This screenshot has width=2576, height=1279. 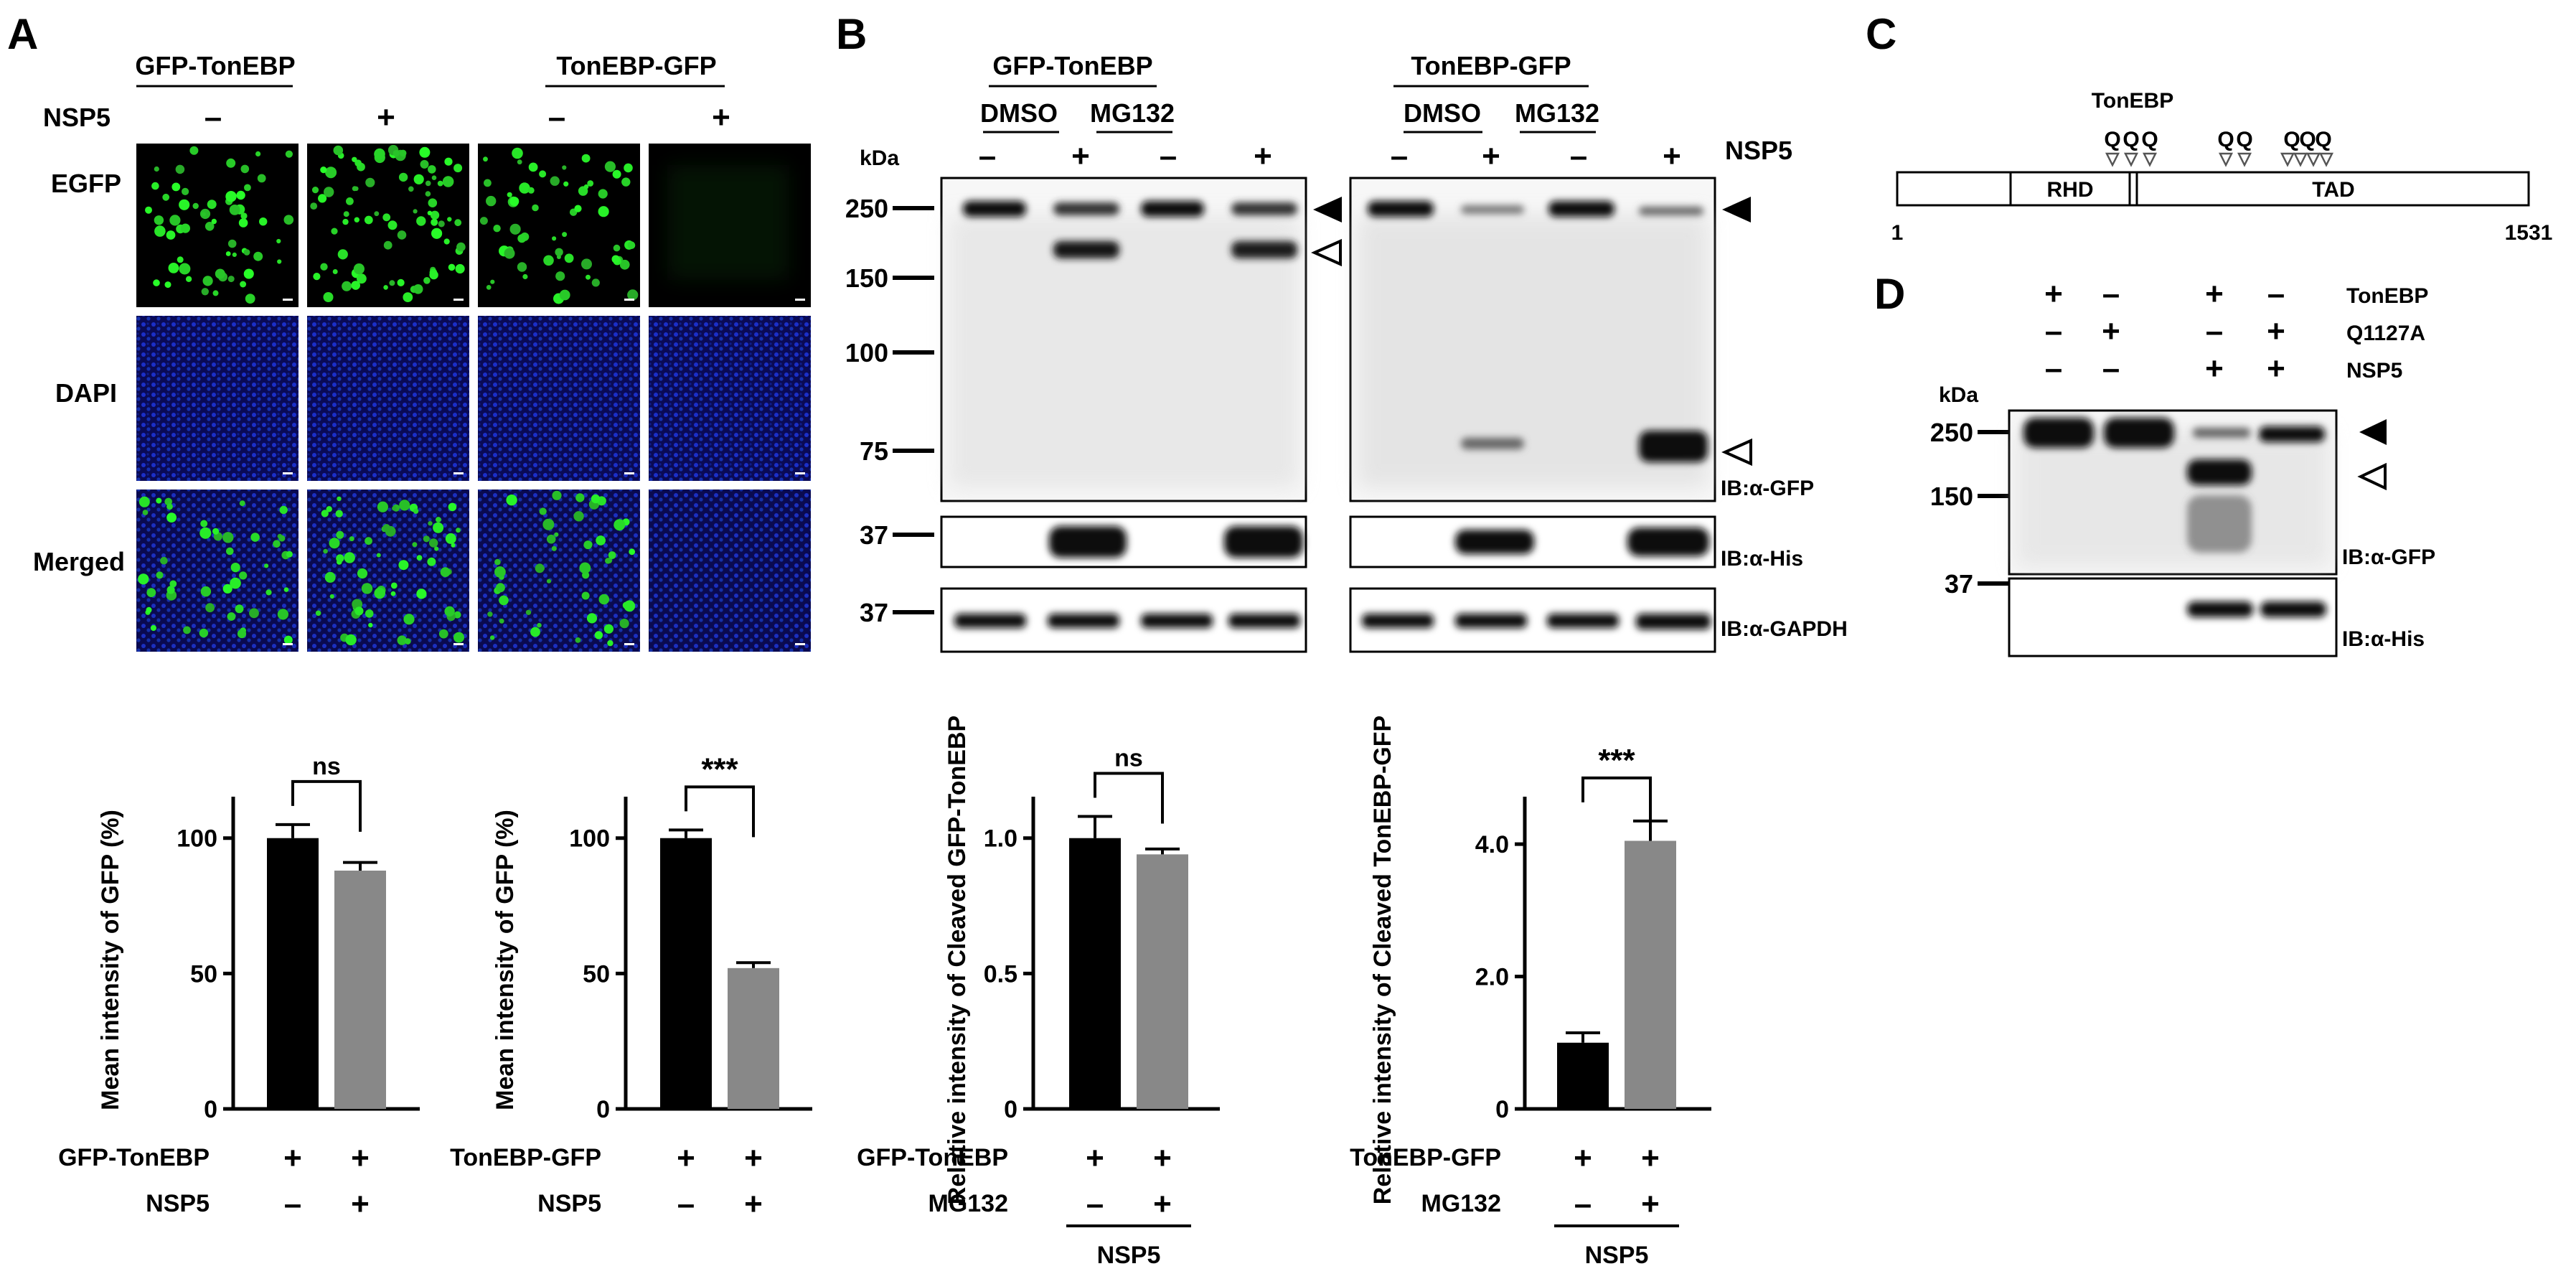 I want to click on y-tick-label: 100, so click(x=197, y=839).